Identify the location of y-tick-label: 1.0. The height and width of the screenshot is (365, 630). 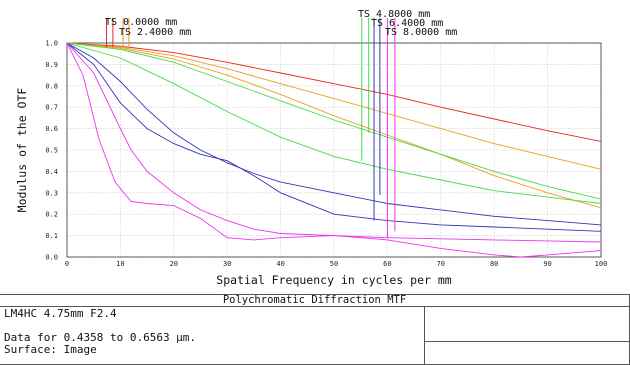
(51, 44).